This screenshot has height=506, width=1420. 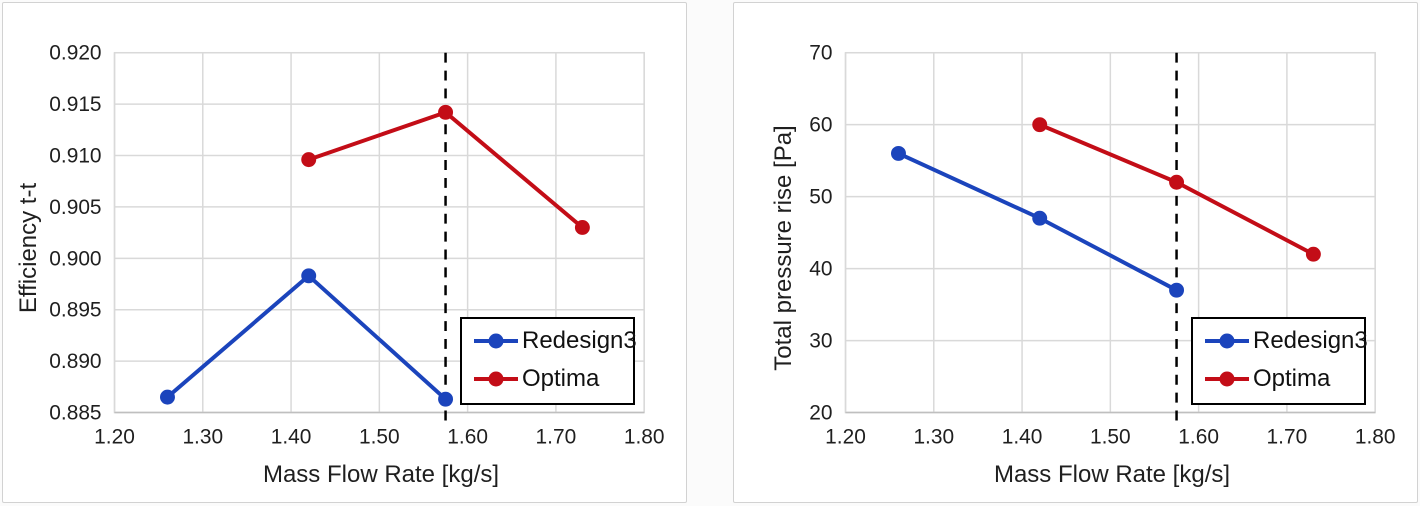 I want to click on svg-text: 0.895, so click(x=75, y=310).